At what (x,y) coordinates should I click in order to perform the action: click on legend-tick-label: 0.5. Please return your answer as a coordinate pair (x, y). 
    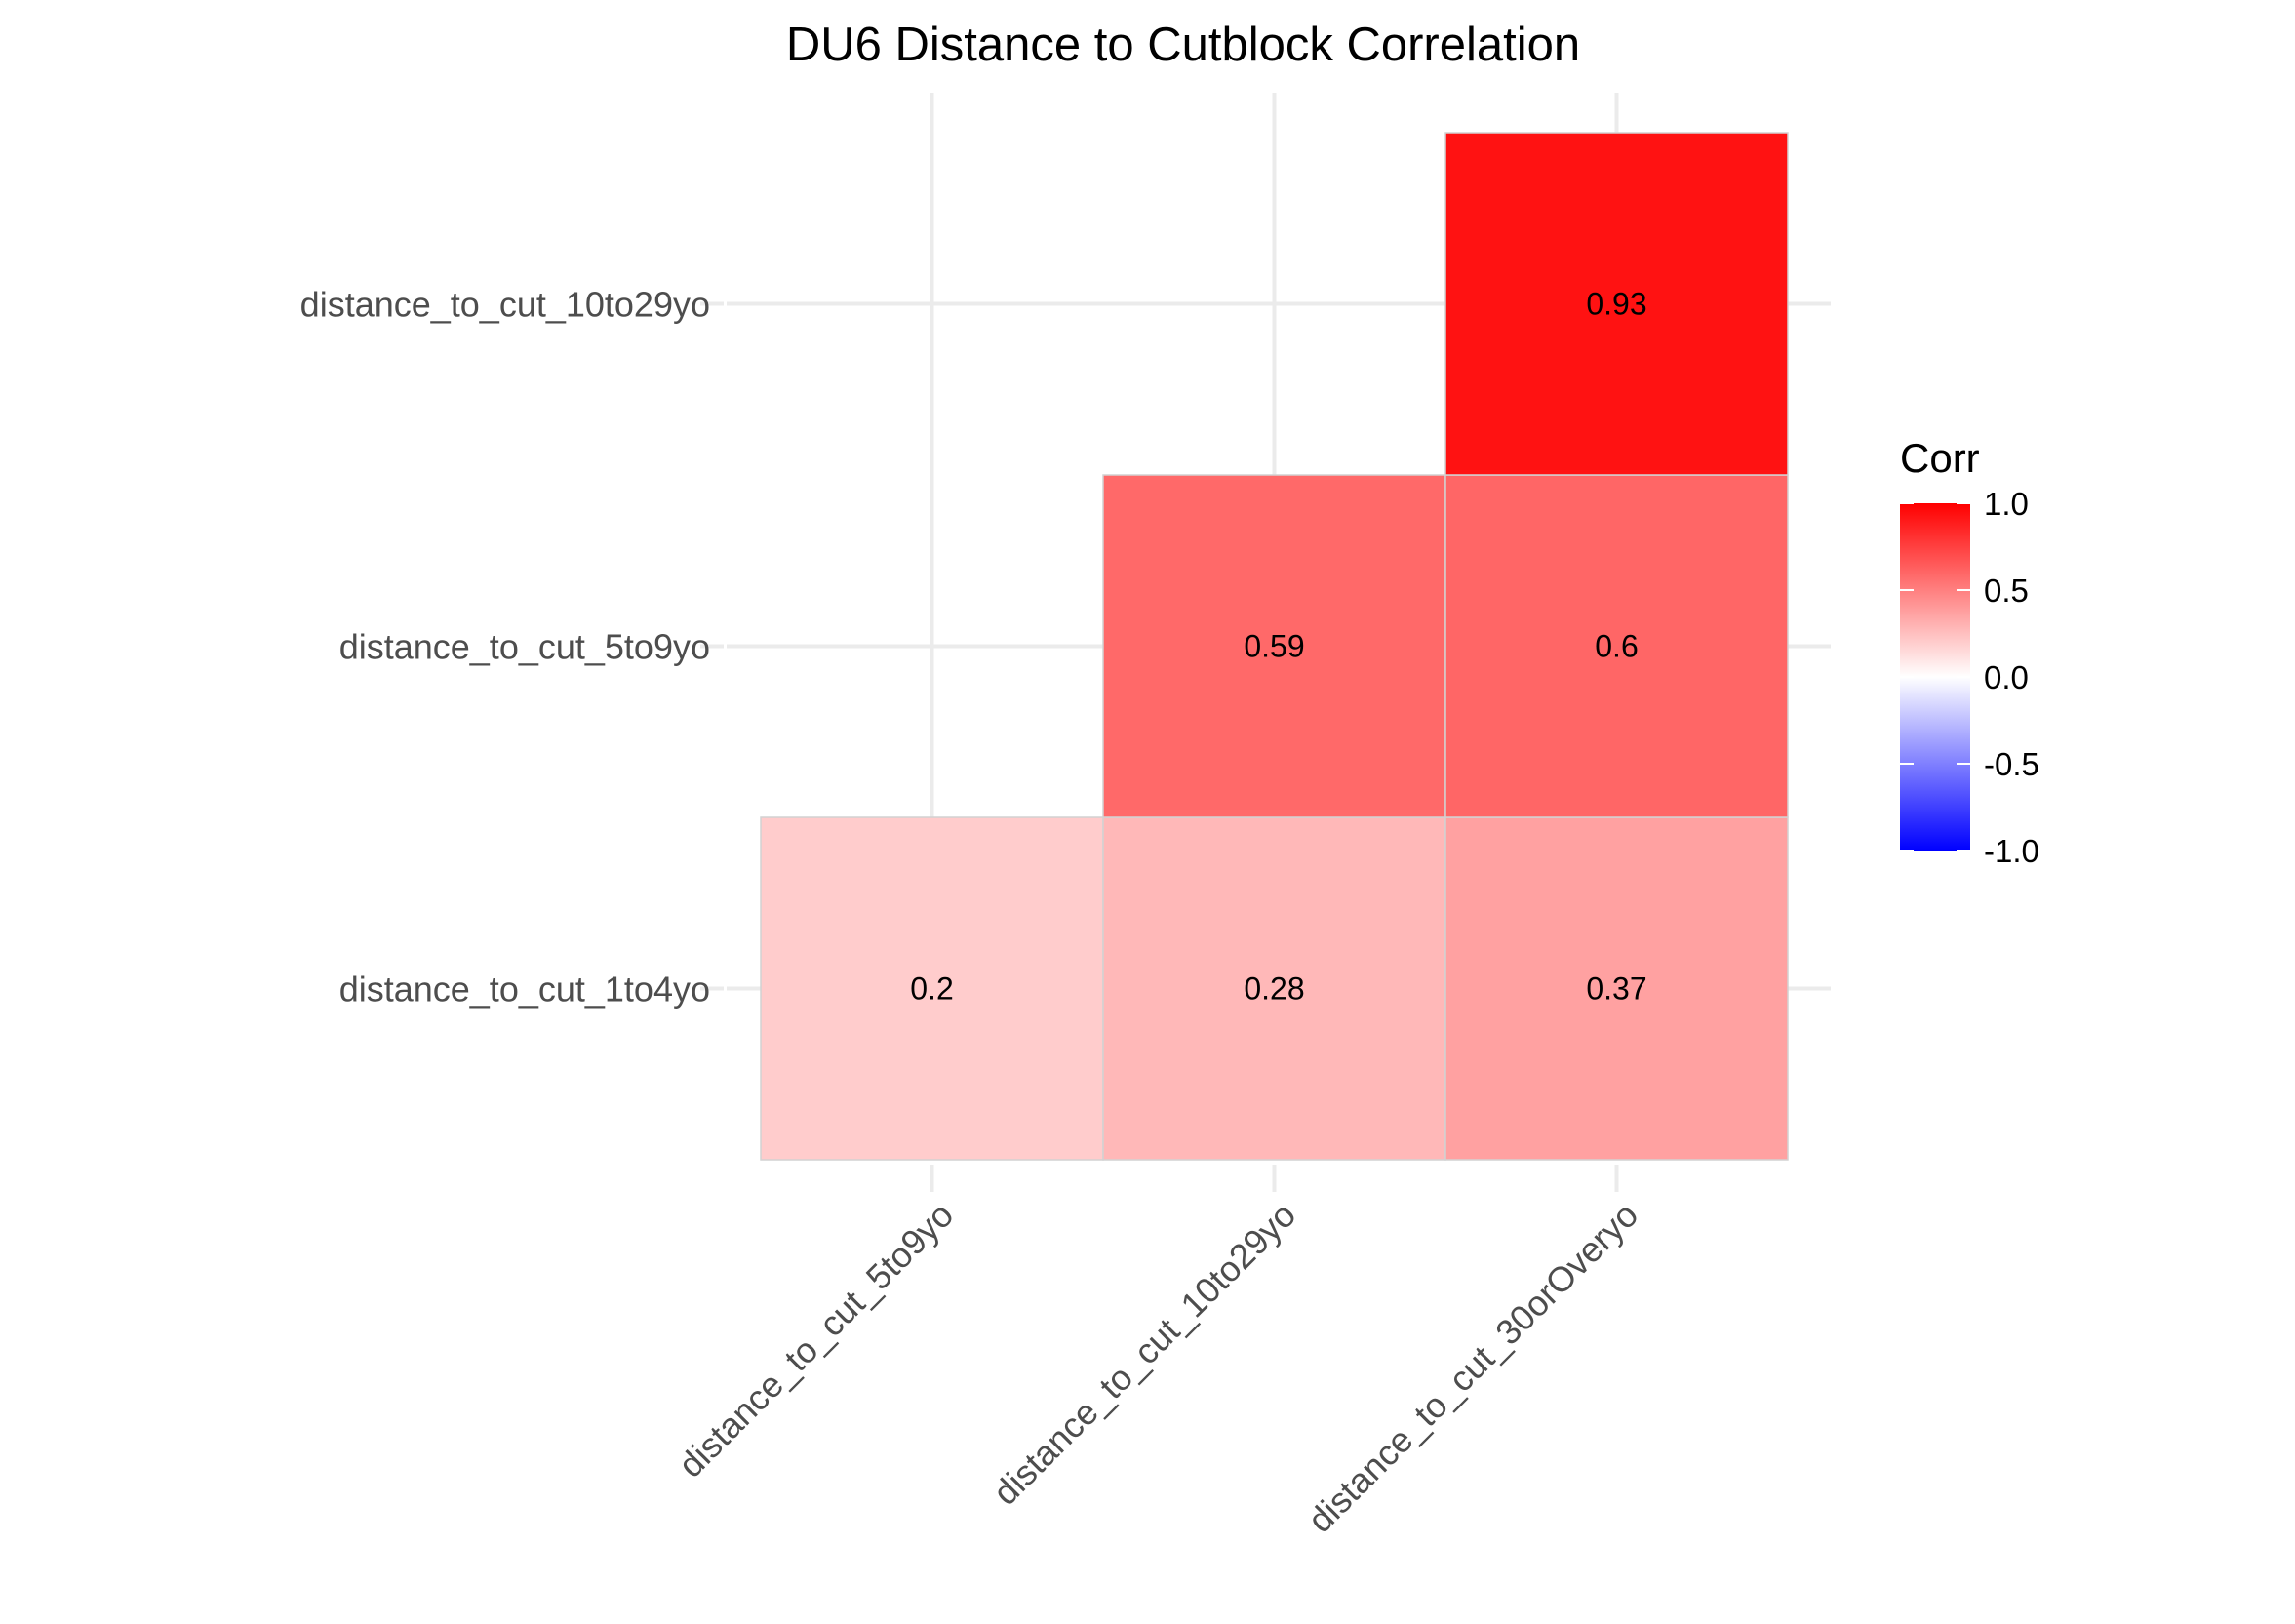
    Looking at the image, I should click on (2007, 591).